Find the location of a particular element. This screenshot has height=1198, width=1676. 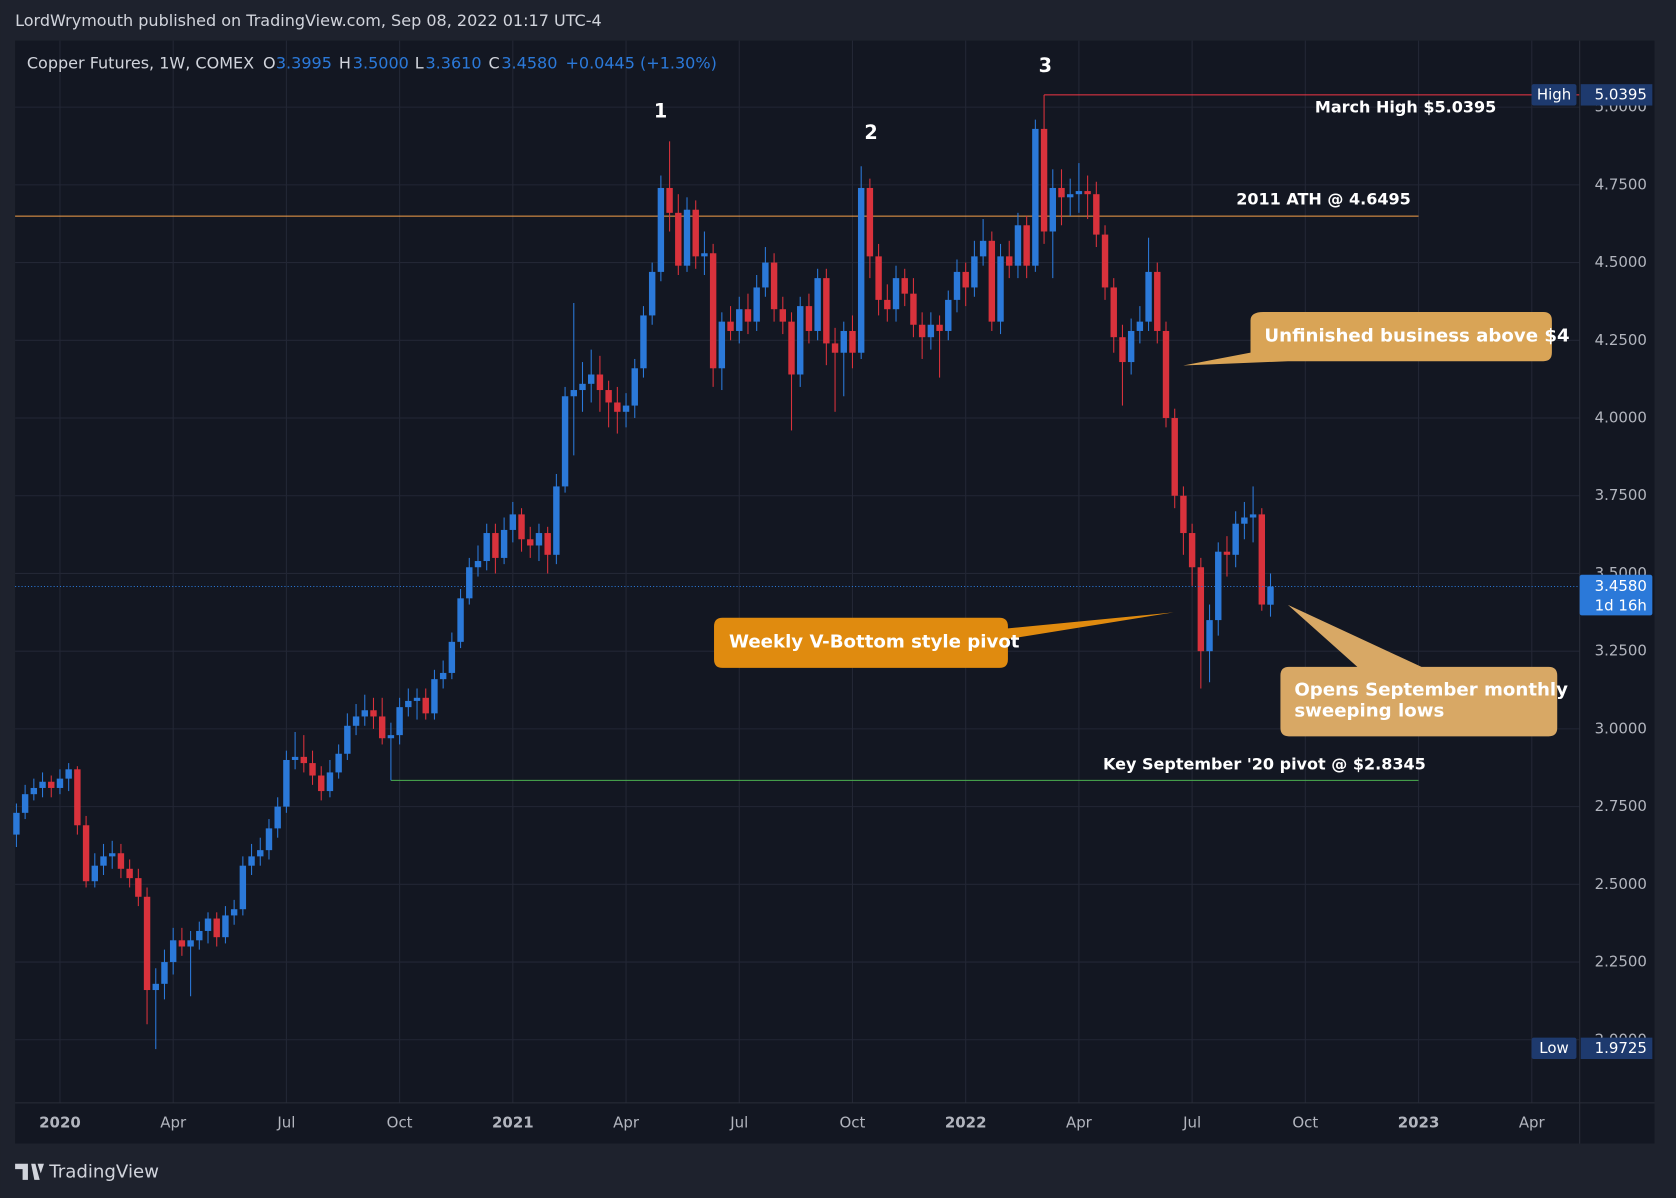

x-tick-label: Jul is located at coordinates (738, 1123).